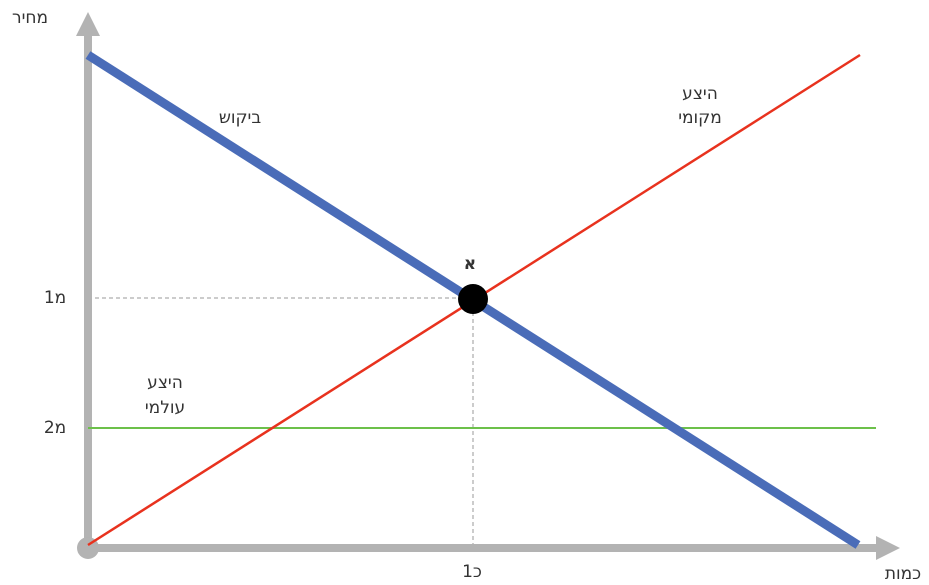  I want to click on local-supply-label: היצע, so click(700, 94).